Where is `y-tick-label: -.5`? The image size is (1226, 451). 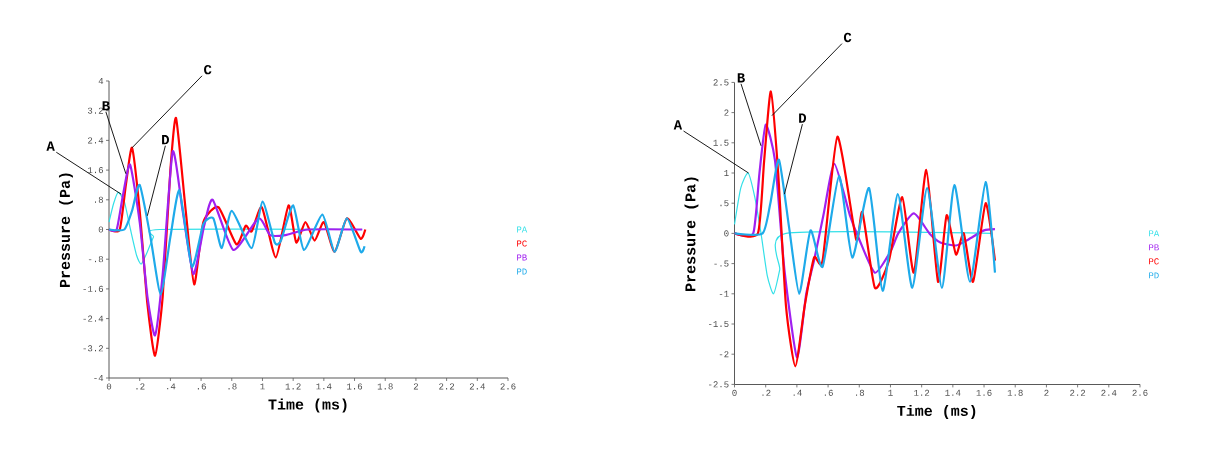
y-tick-label: -.5 is located at coordinates (721, 263).